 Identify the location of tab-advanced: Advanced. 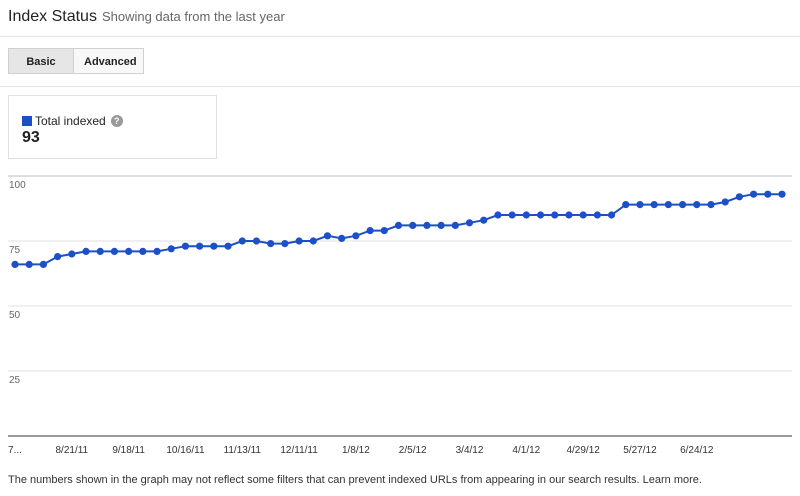
(109, 61).